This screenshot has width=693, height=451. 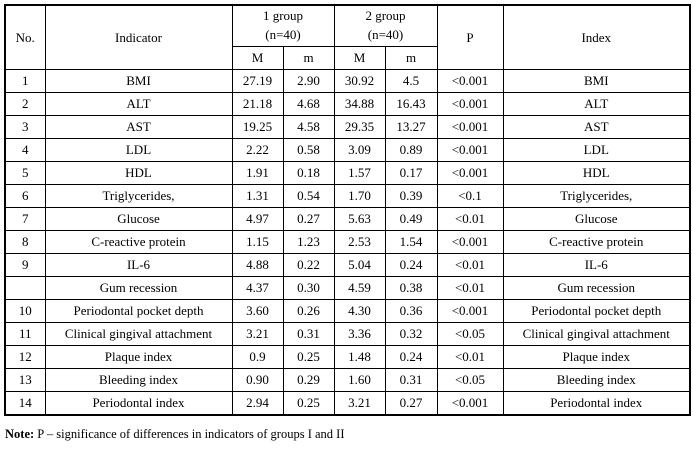 I want to click on cell-g2-m: 0.39, so click(x=411, y=196).